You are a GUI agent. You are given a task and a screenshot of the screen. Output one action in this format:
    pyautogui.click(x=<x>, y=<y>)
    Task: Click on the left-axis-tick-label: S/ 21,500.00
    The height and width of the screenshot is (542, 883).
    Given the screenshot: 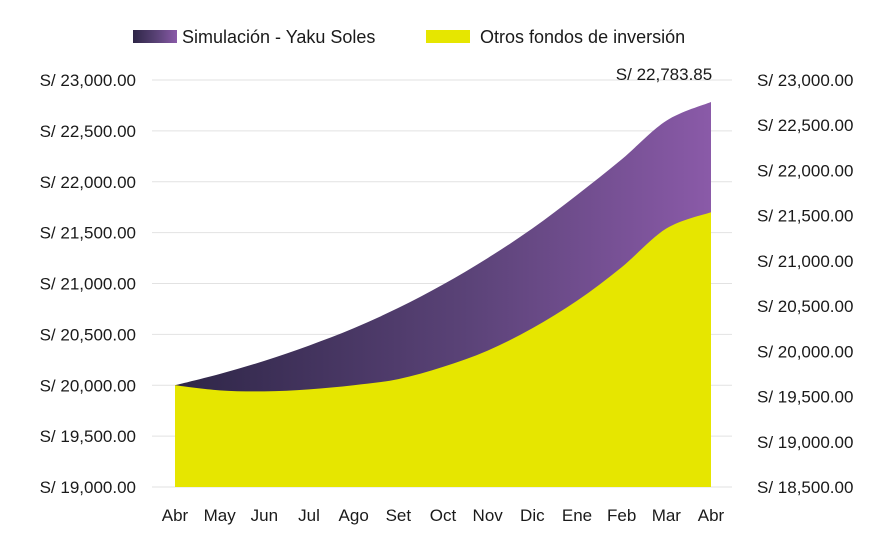 What is the action you would take?
    pyautogui.click(x=88, y=233)
    